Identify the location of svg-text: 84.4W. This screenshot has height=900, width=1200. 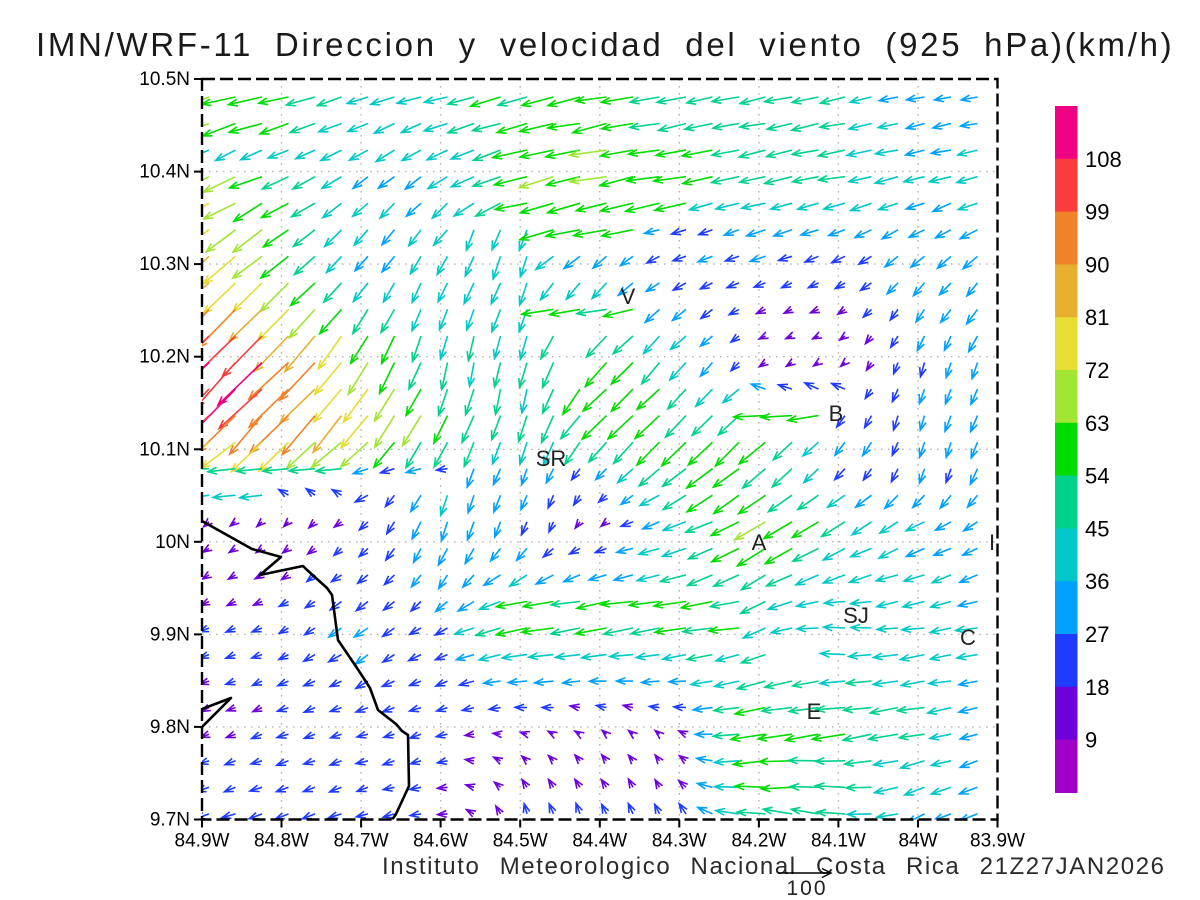
(599, 841).